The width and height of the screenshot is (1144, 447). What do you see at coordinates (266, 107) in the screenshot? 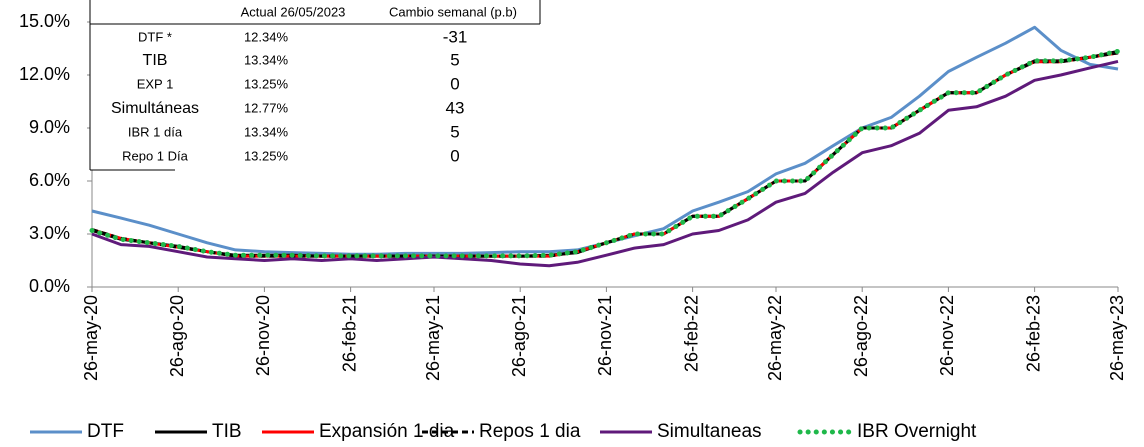
I see `table-cell: 12.77%` at bounding box center [266, 107].